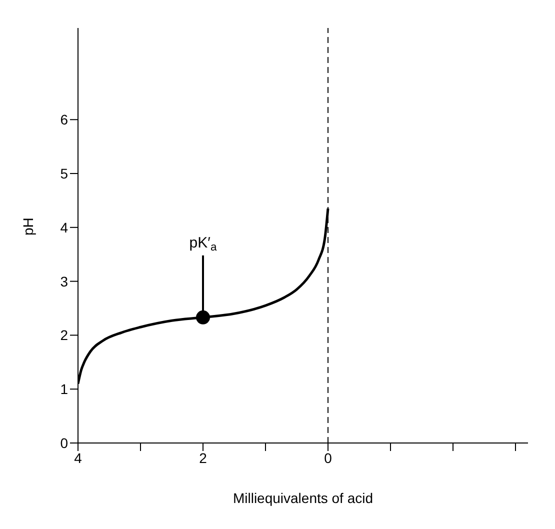 The width and height of the screenshot is (555, 529). I want to click on y-tick-label: 5, so click(64, 173).